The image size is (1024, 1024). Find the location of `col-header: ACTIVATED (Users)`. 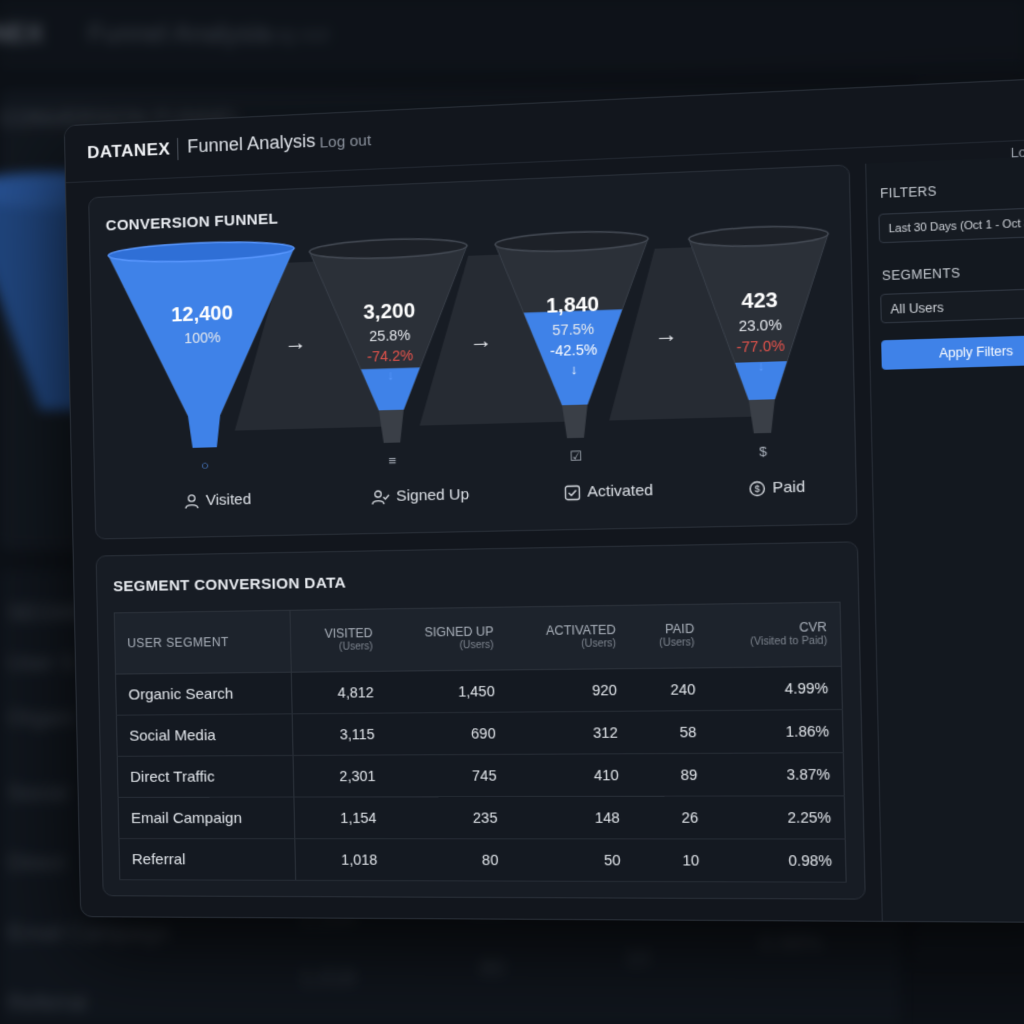

col-header: ACTIVATED (Users) is located at coordinates (568, 637).